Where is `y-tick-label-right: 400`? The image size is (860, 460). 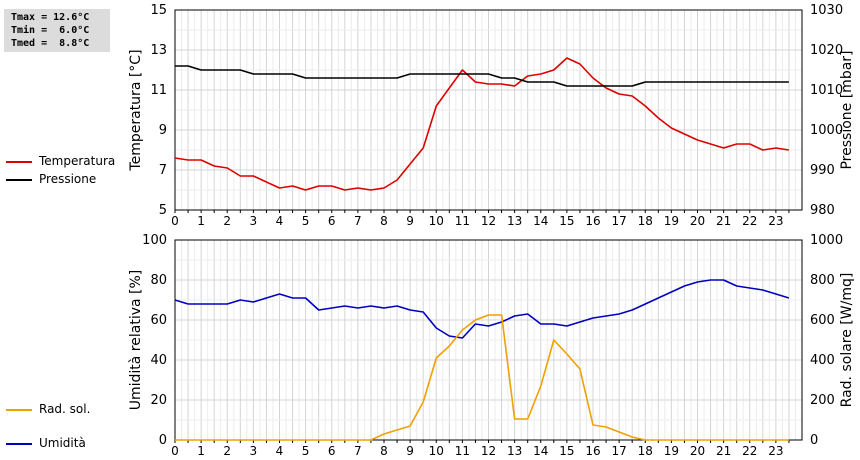
y-tick-label-right: 400 is located at coordinates (822, 360).